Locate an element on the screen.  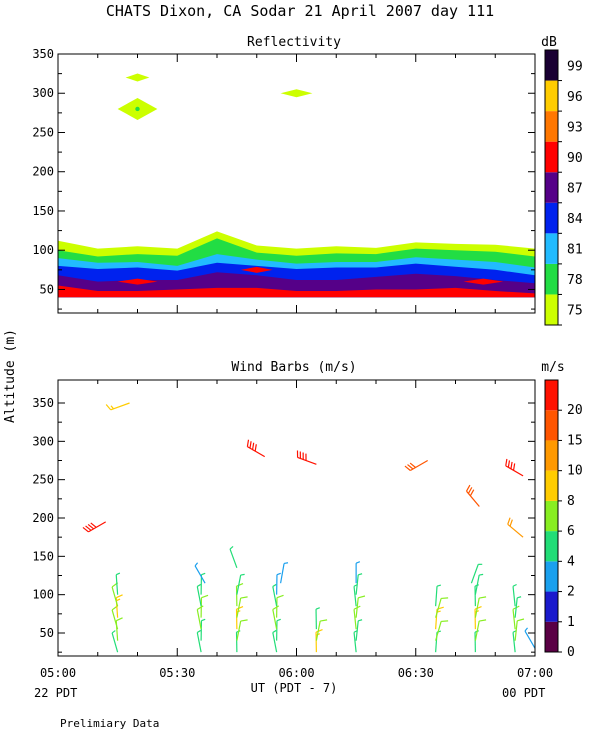
wind-colorbar-tick-label: 1 is located at coordinates (571, 622).